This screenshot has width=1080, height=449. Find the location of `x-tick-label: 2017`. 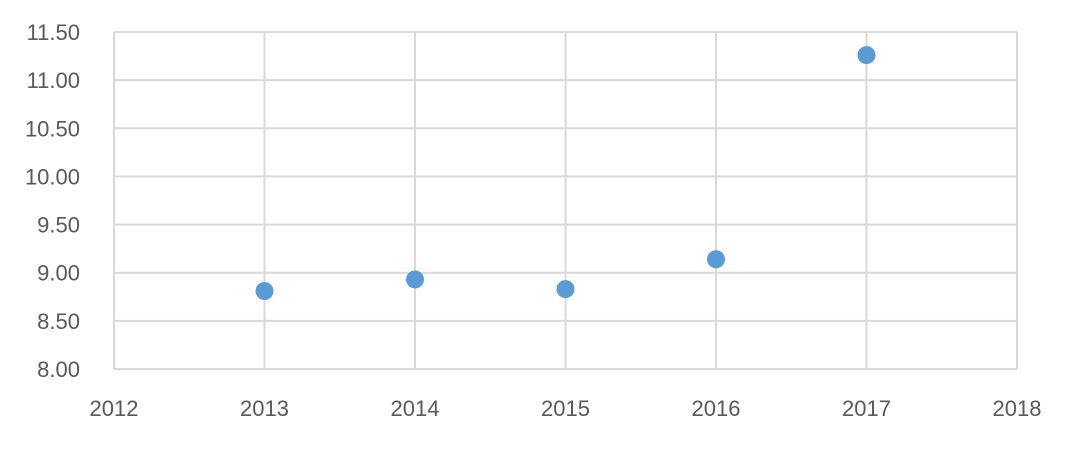

x-tick-label: 2017 is located at coordinates (866, 408).